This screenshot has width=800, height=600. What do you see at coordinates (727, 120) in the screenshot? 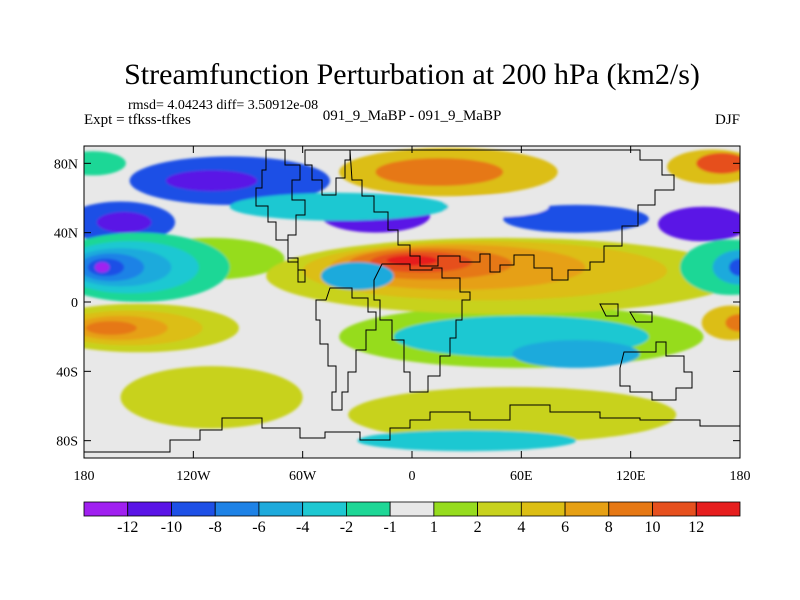
I see `season-label: DJF` at bounding box center [727, 120].